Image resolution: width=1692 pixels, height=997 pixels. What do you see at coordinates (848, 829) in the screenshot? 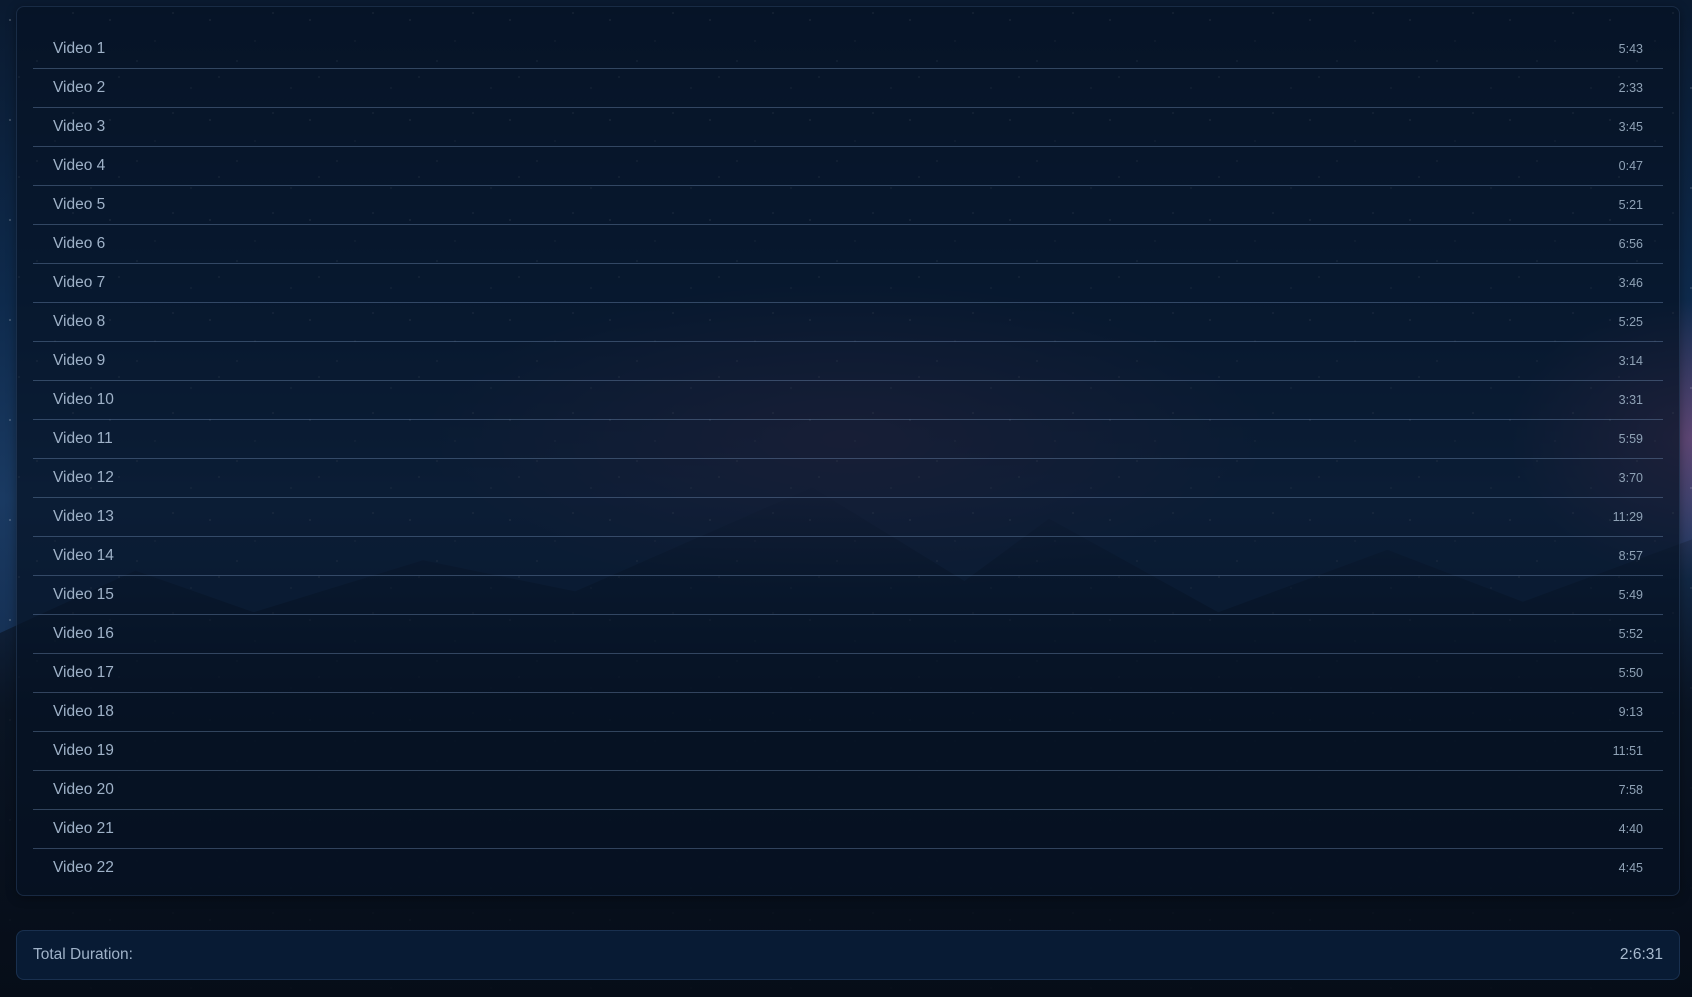
I see `playlist-row: Video 21 4:40` at bounding box center [848, 829].